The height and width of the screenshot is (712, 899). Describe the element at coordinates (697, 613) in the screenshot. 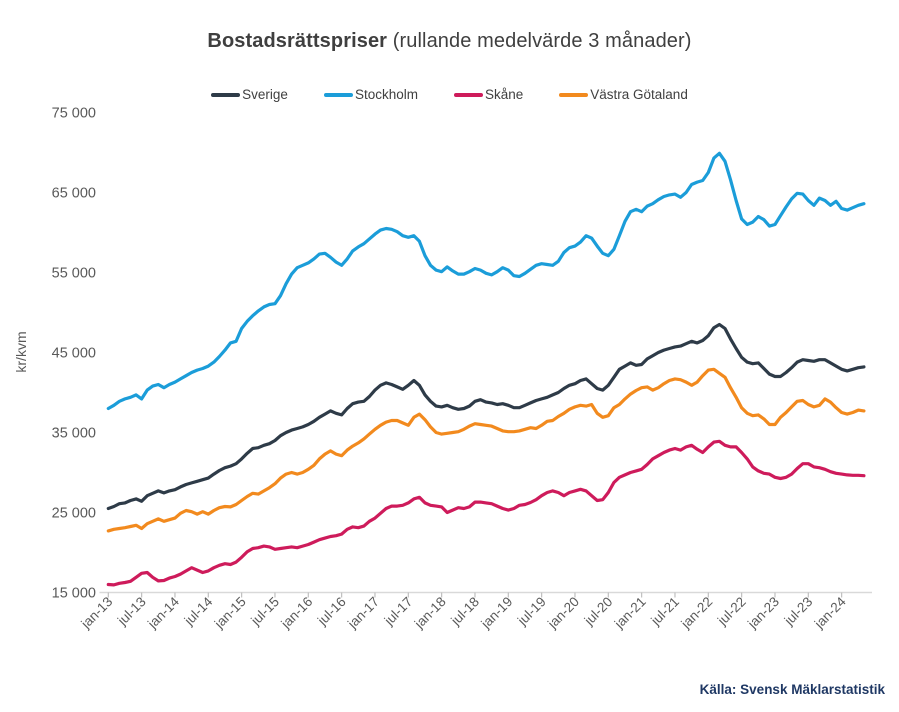

I see `x-tick-label: jan-22` at that location.